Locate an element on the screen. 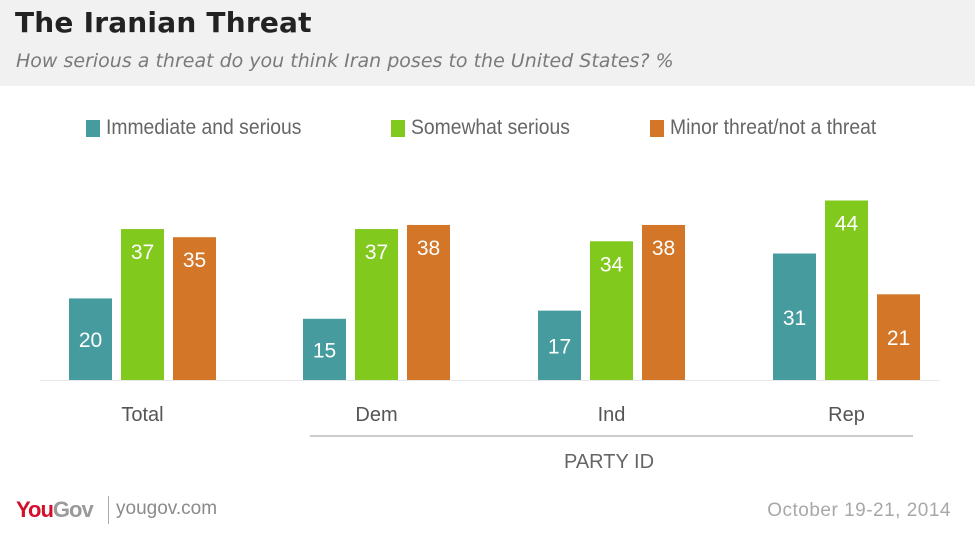 The width and height of the screenshot is (975, 533). x-tick-label-total: Total is located at coordinates (142, 415).